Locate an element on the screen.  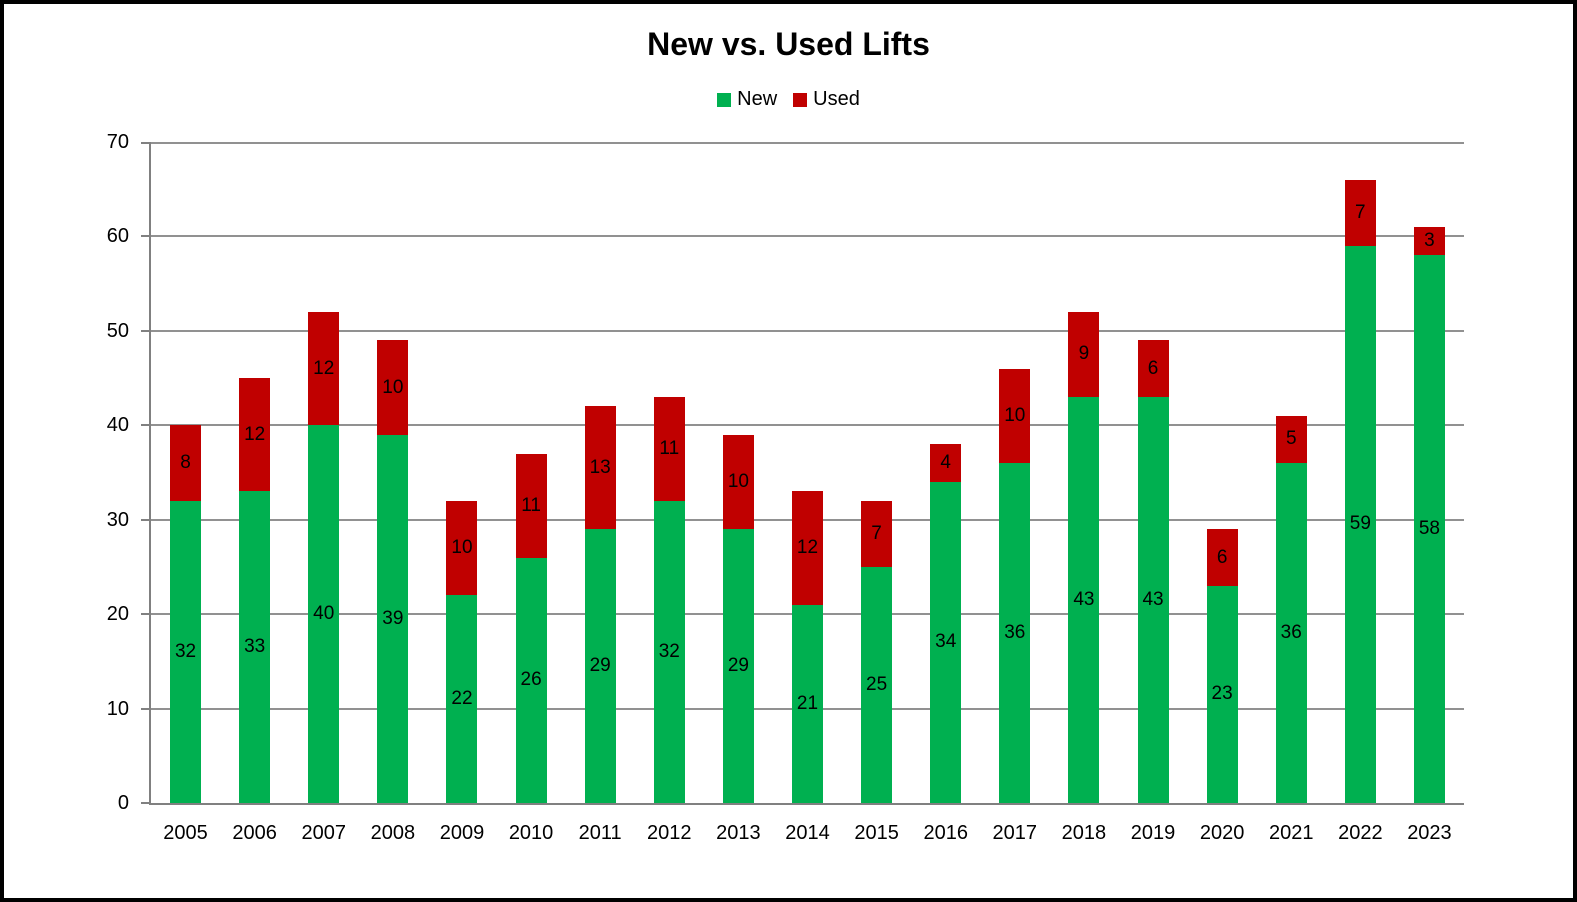
bar-label-new-2020: 23 is located at coordinates (1222, 694).